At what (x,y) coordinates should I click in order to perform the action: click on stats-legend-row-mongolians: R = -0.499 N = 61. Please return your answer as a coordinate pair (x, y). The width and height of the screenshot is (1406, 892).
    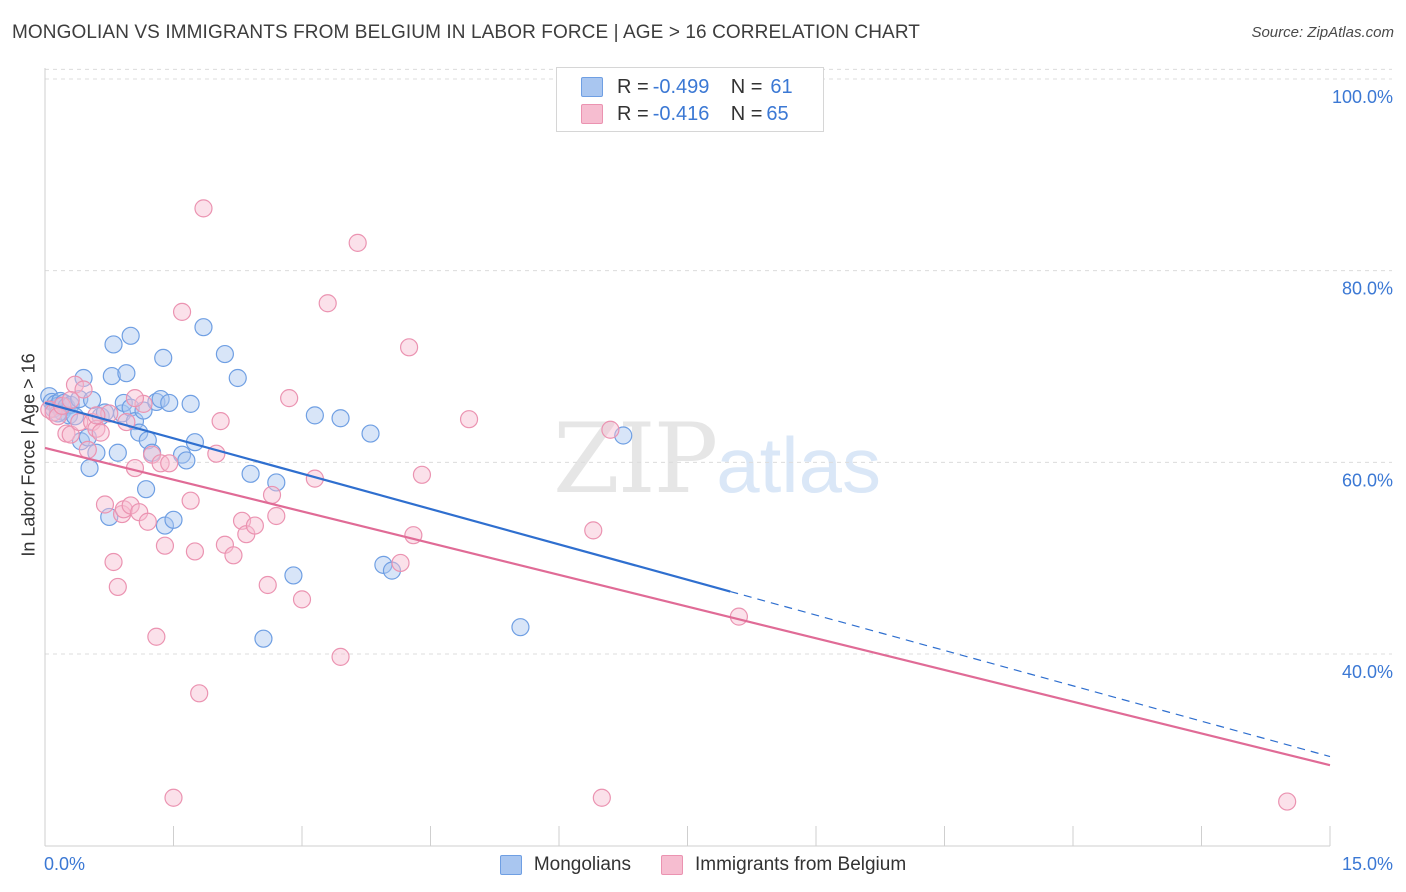
    Looking at the image, I should click on (687, 87).